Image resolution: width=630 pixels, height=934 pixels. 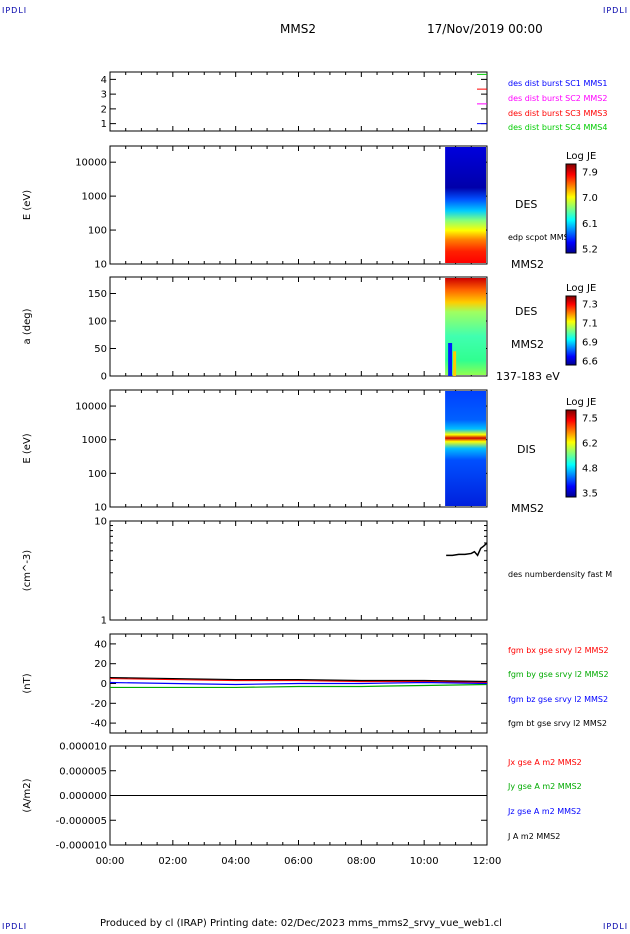 I want to click on legend-bz: fgm bz gse srvy l2 MMS2, so click(x=558, y=699).